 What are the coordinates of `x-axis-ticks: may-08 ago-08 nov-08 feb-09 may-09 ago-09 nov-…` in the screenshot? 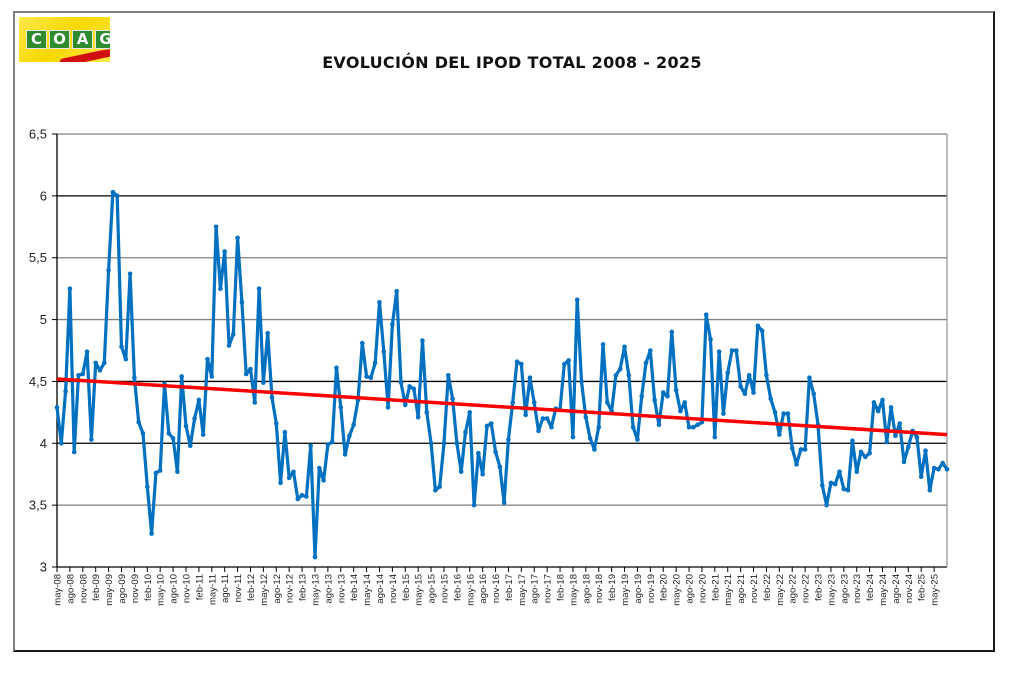 It's located at (497, 586).